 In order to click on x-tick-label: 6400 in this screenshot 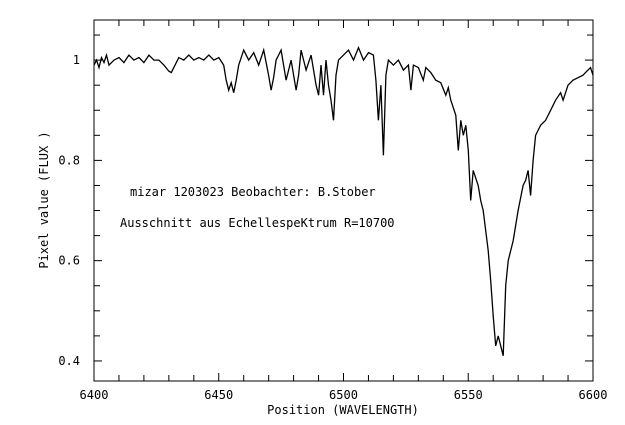, I will do `click(94, 395)`.